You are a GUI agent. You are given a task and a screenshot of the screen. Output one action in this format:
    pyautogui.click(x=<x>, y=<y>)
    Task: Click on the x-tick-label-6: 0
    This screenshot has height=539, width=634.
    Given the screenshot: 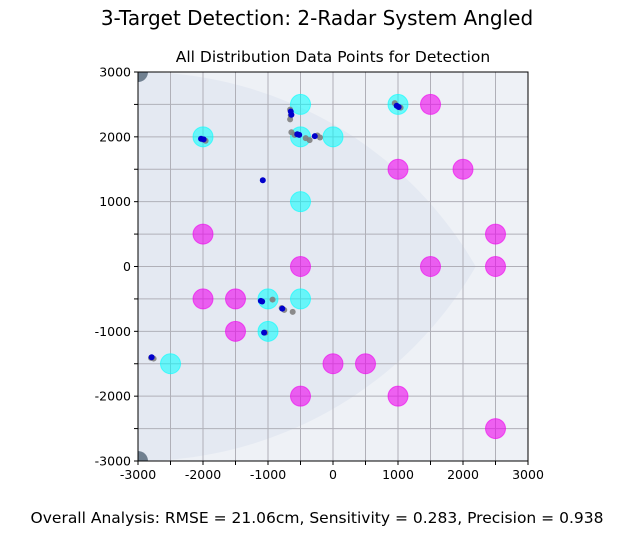 What is the action you would take?
    pyautogui.click(x=333, y=474)
    